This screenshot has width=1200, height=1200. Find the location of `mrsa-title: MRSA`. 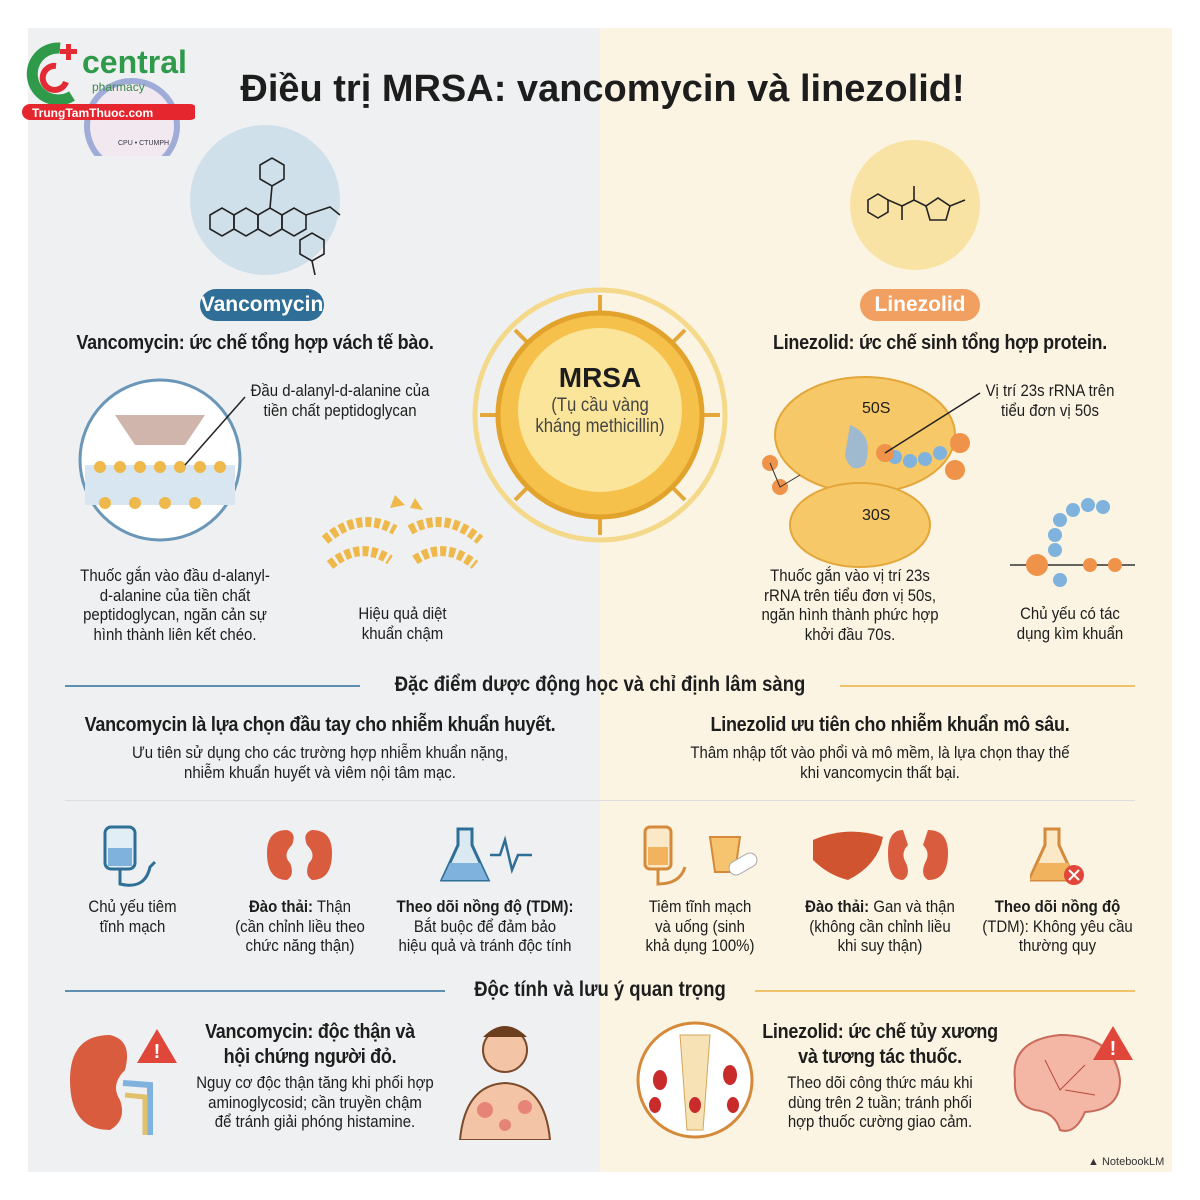

mrsa-title: MRSA is located at coordinates (600, 377).